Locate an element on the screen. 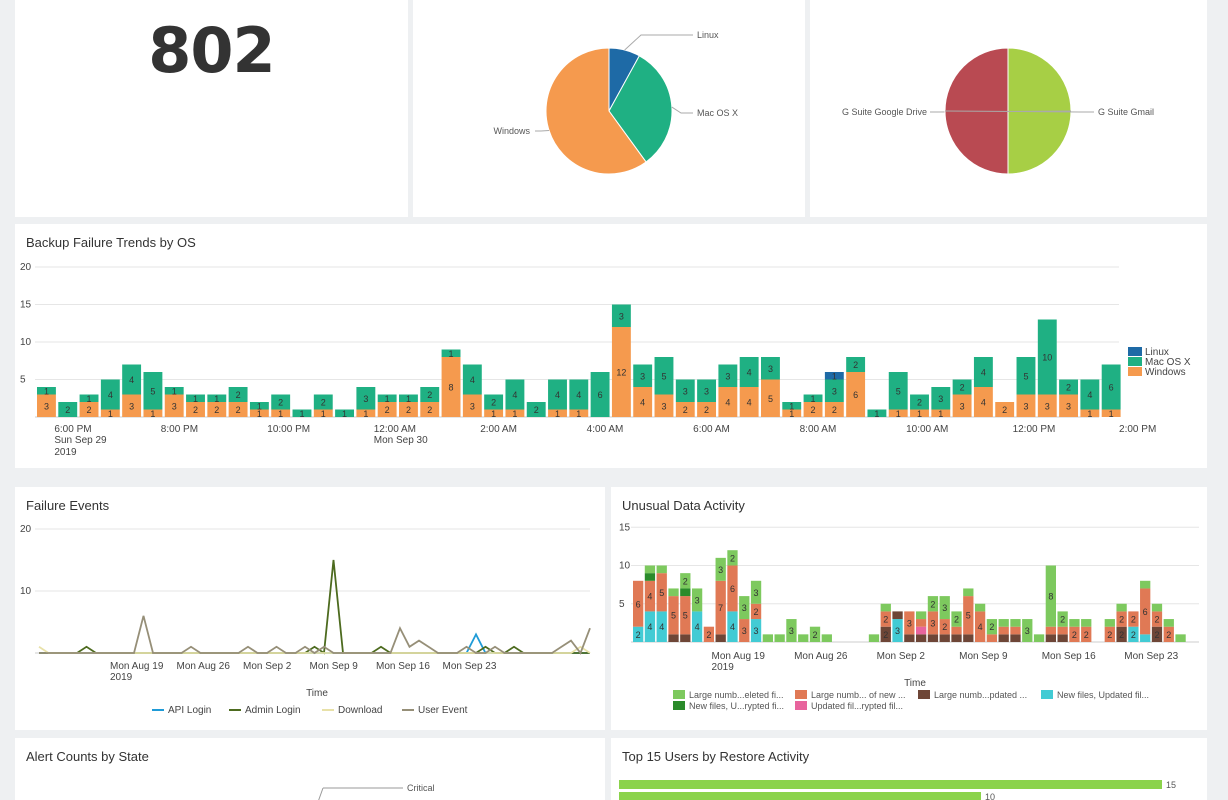  failure-line-user-event is located at coordinates (315, 635).